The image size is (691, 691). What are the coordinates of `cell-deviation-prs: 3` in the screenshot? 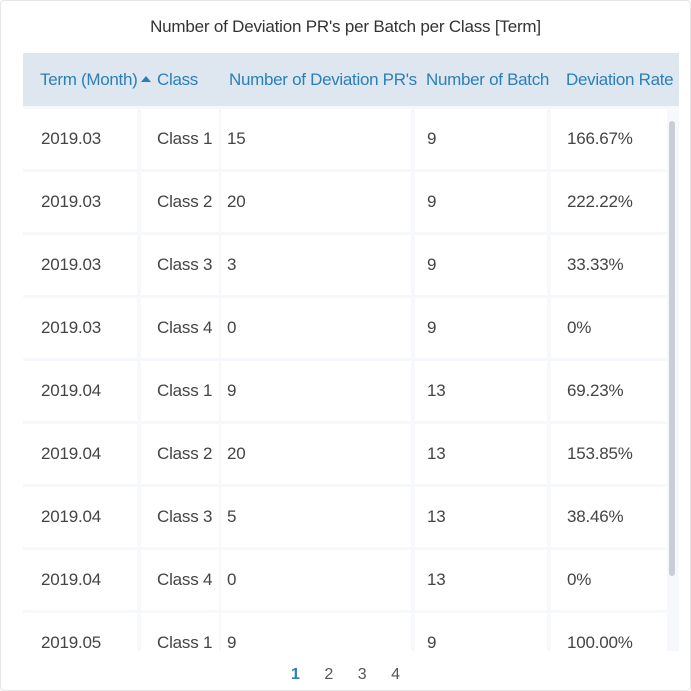 It's located at (316, 265).